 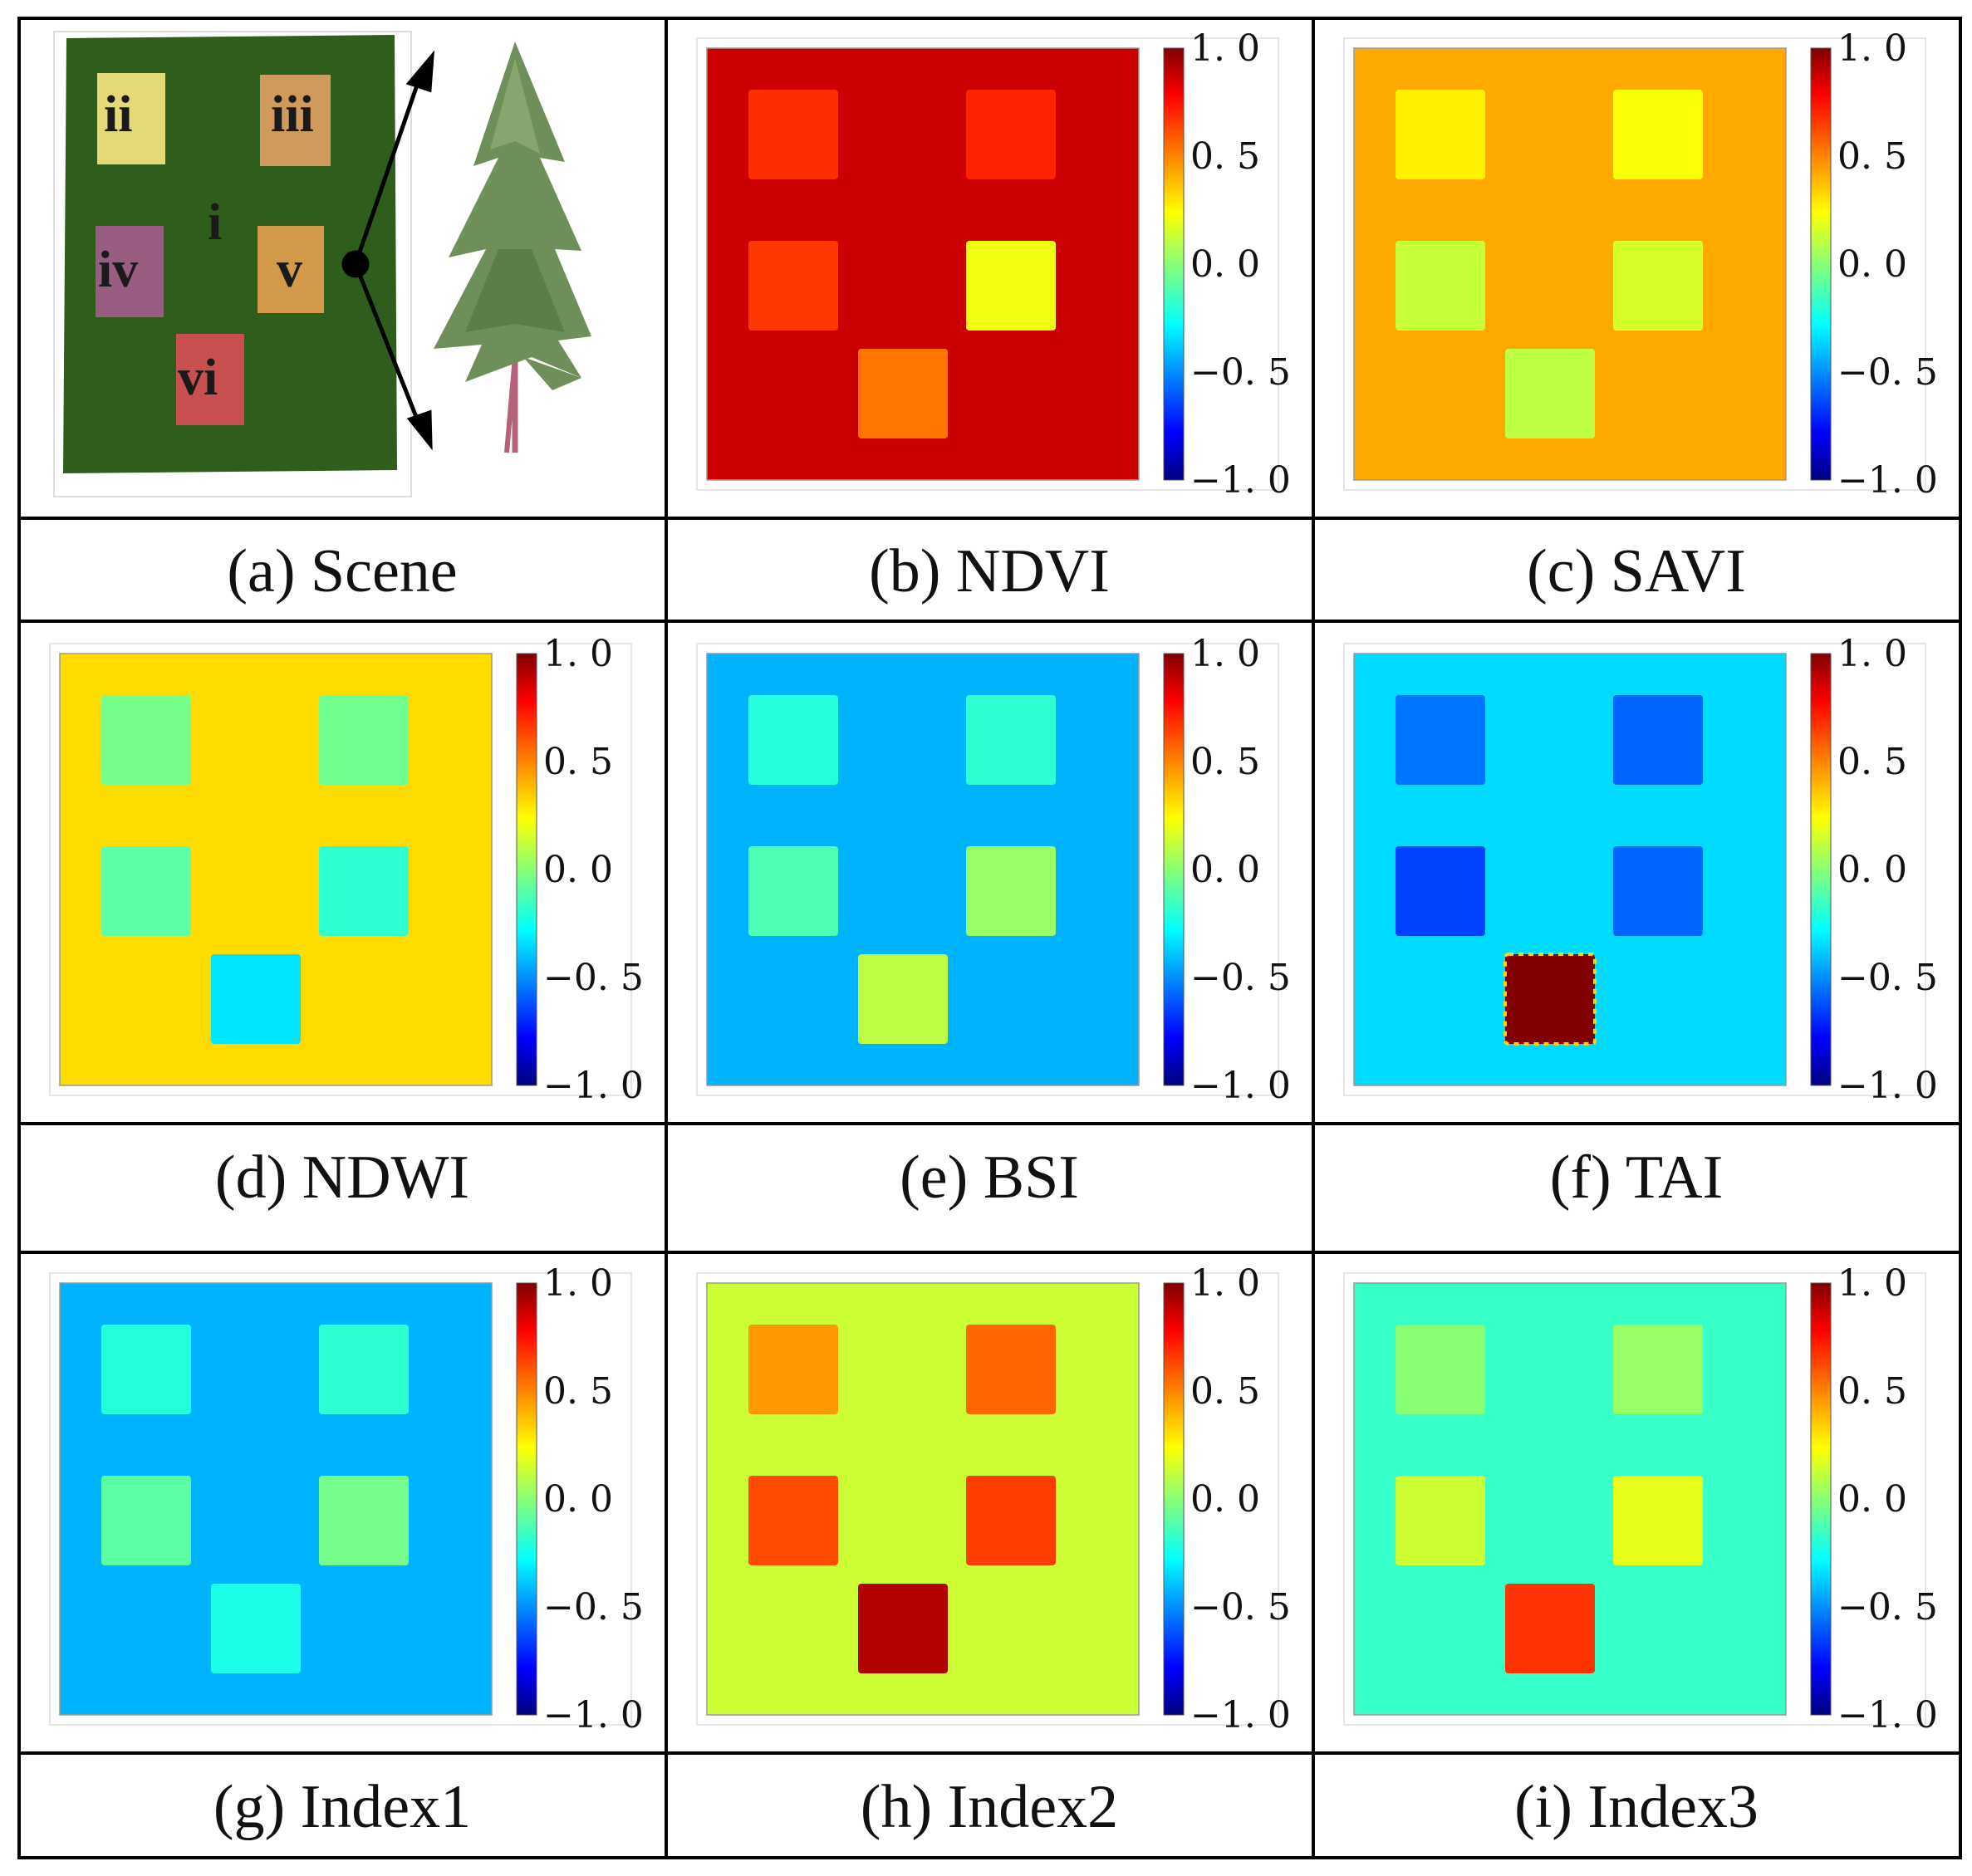 What do you see at coordinates (1637, 1807) in the screenshot?
I see `caption-i: (i) Index3` at bounding box center [1637, 1807].